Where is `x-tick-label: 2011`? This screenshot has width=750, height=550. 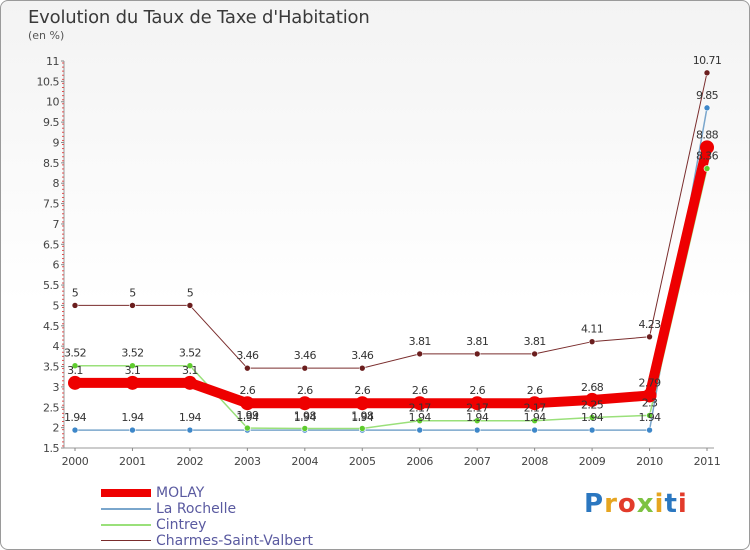
x-tick-label: 2011 is located at coordinates (707, 461).